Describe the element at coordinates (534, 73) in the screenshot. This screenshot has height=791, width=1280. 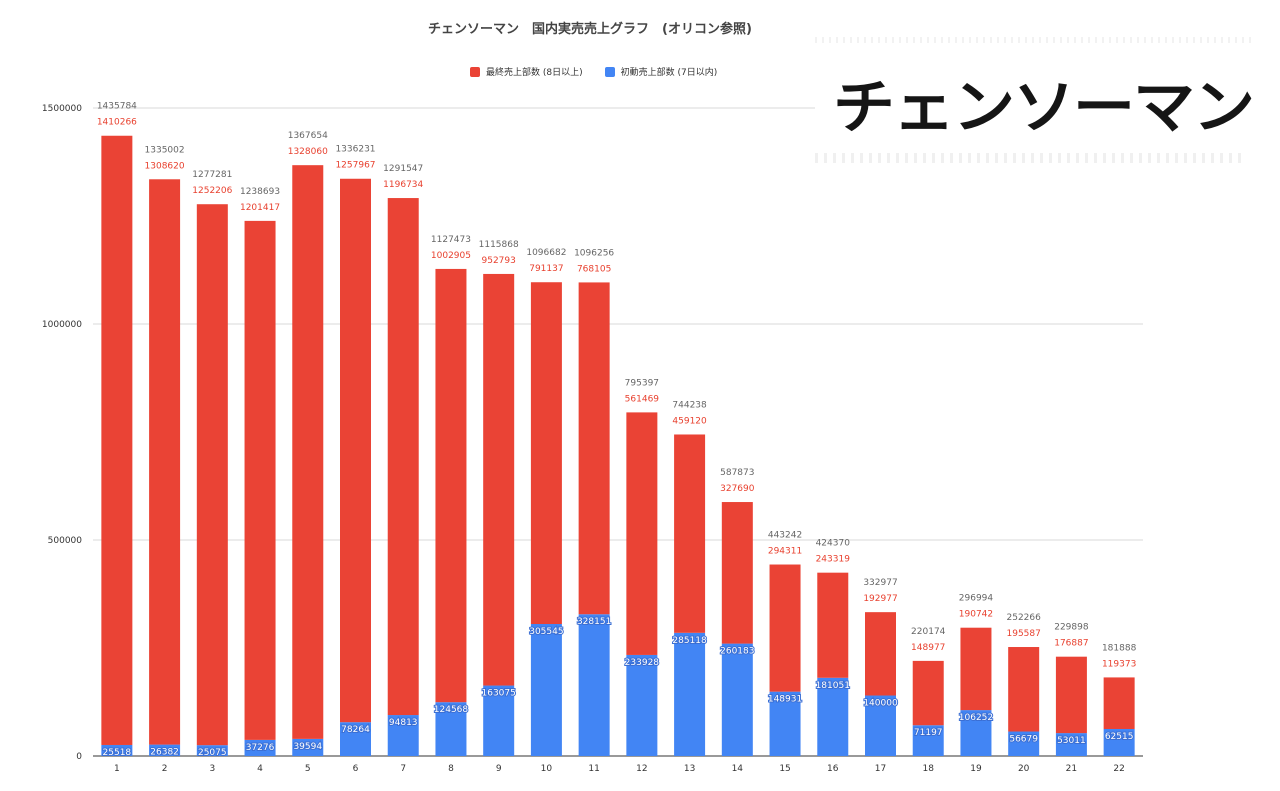
I see `legend-label-final: 最終売上部数 (8日以上)` at that location.